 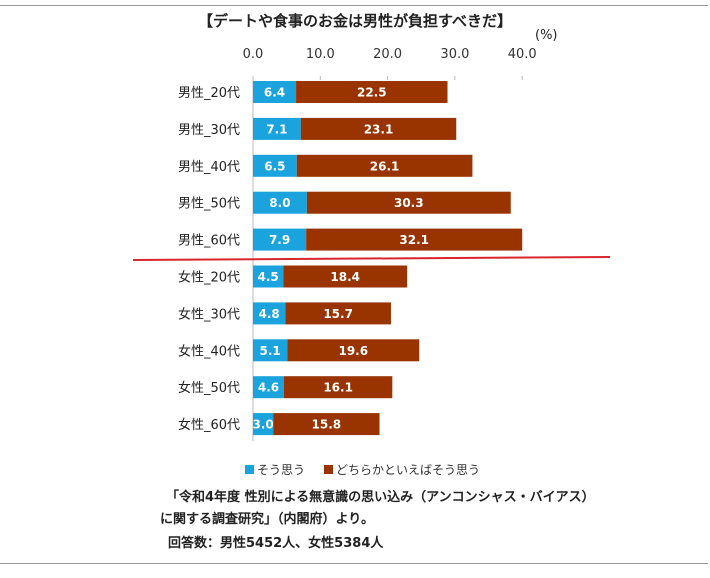 What do you see at coordinates (209, 93) in the screenshot?
I see `category-label: 男性_20代` at bounding box center [209, 93].